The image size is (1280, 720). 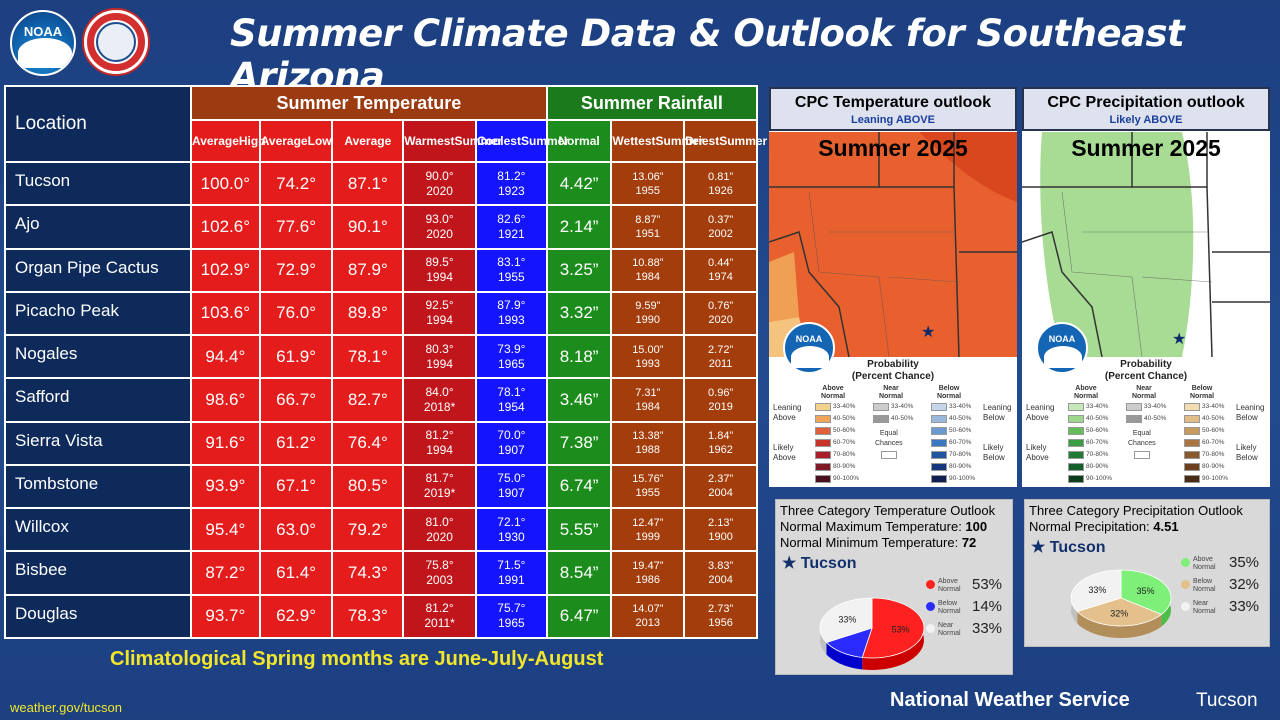 What do you see at coordinates (1146, 120) in the screenshot?
I see `precipitation-outlook-subtitle: Likely ABOVE` at bounding box center [1146, 120].